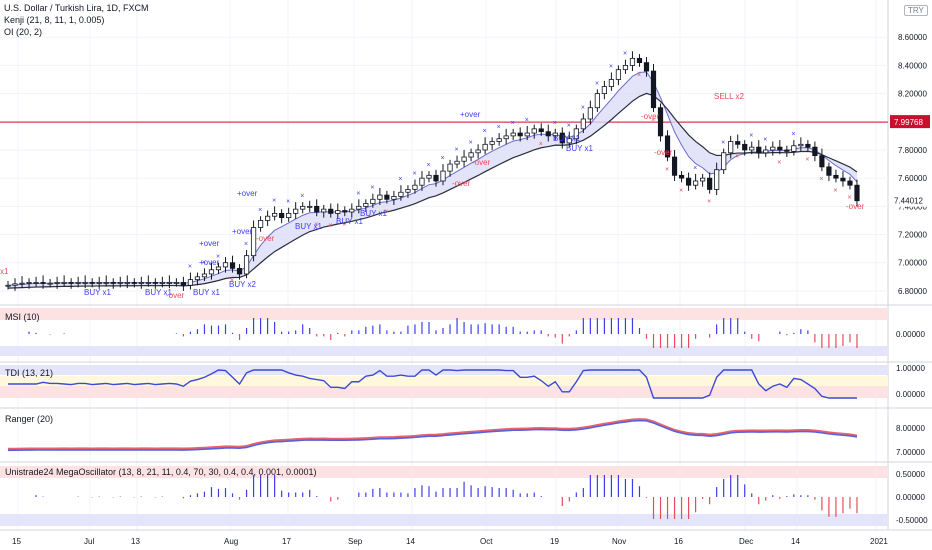 This screenshot has width=932, height=550. I want to click on price-tick-label: 8.40000, so click(912, 65).